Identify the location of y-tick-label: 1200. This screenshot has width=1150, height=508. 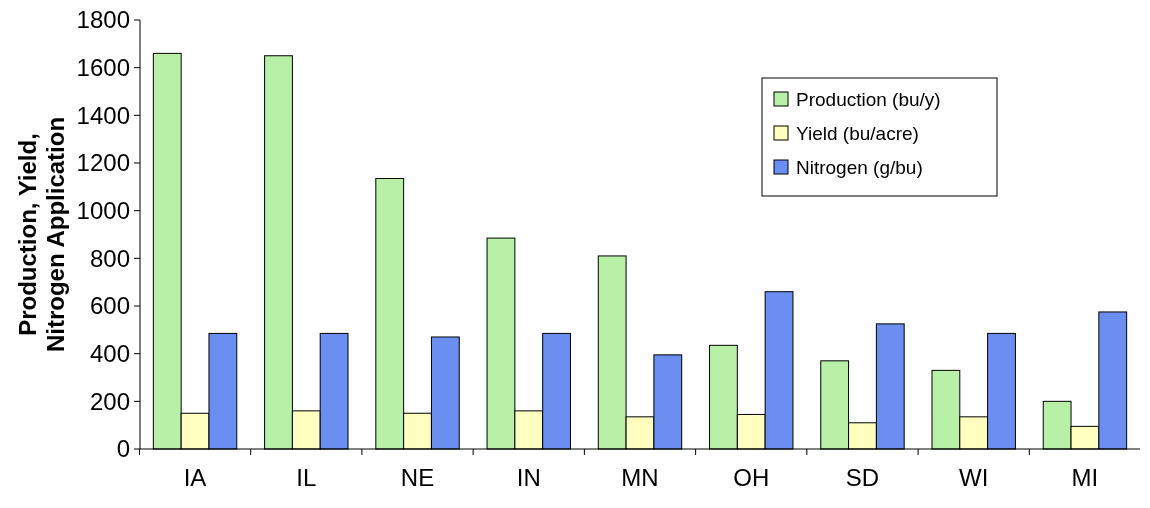
(103, 163).